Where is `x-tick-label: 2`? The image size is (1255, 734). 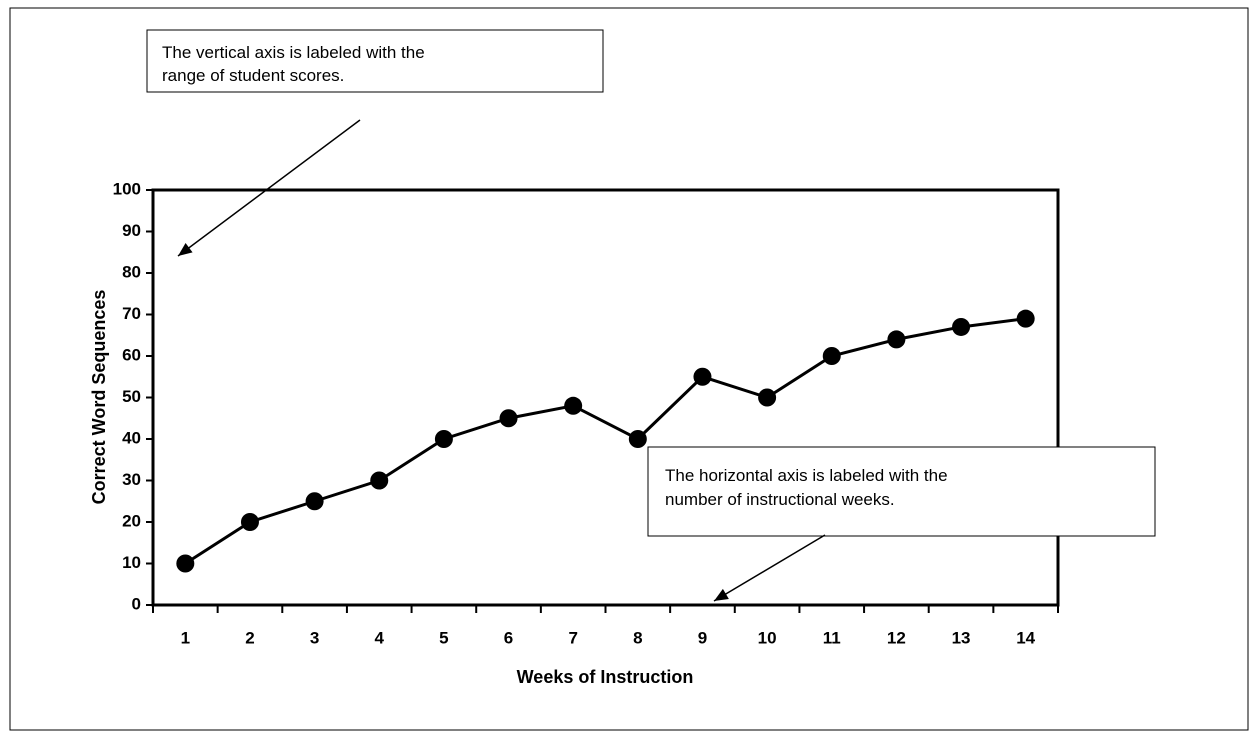 x-tick-label: 2 is located at coordinates (249, 637).